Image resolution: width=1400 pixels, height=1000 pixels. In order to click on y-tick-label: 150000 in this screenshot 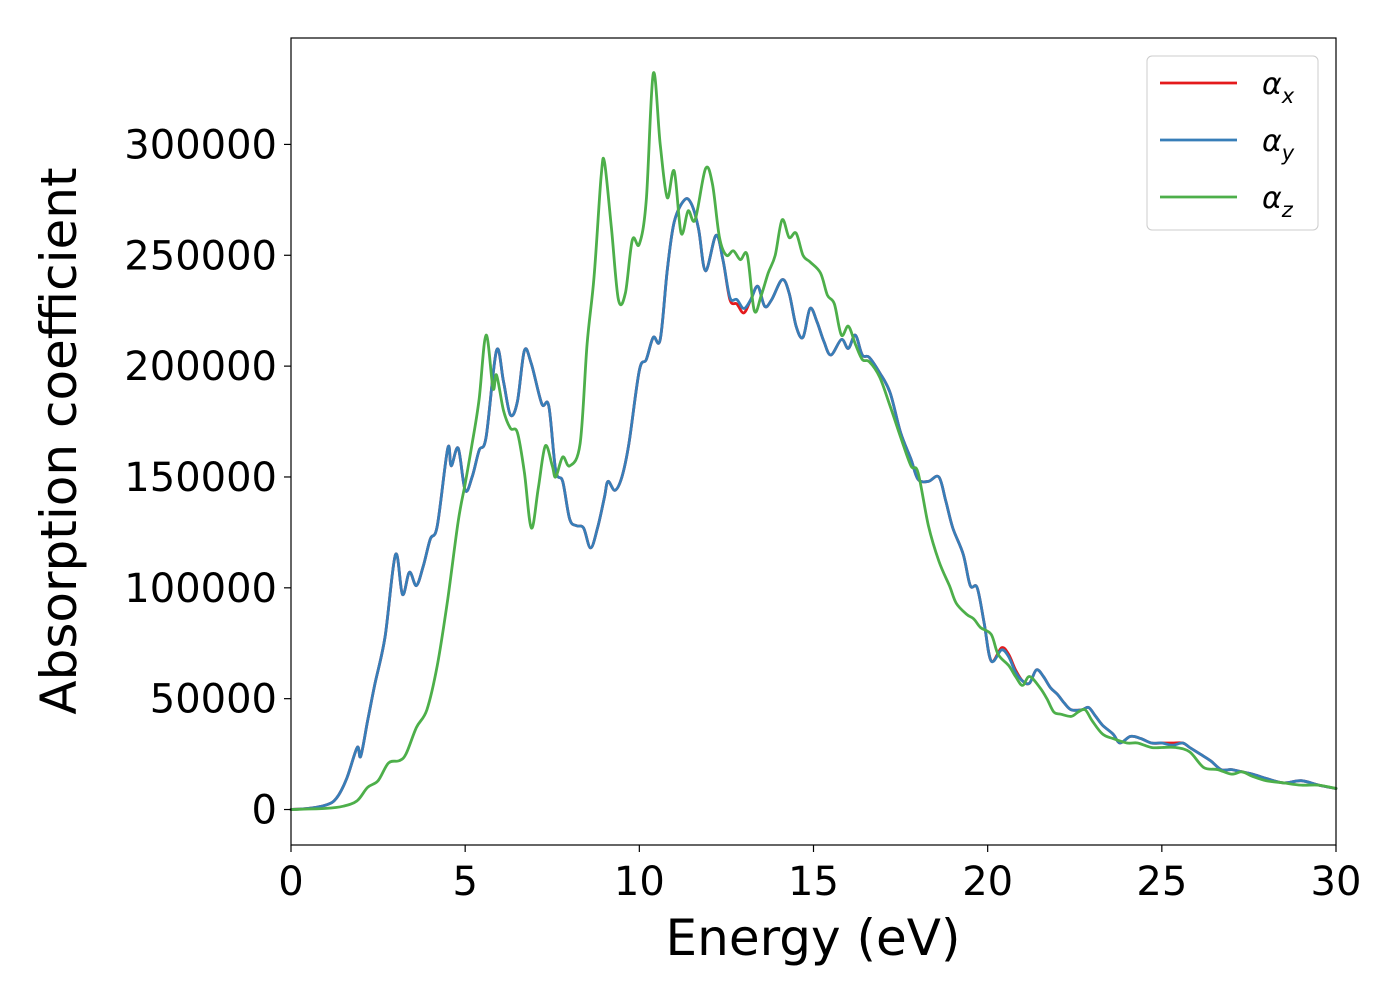, I will do `click(200, 478)`.